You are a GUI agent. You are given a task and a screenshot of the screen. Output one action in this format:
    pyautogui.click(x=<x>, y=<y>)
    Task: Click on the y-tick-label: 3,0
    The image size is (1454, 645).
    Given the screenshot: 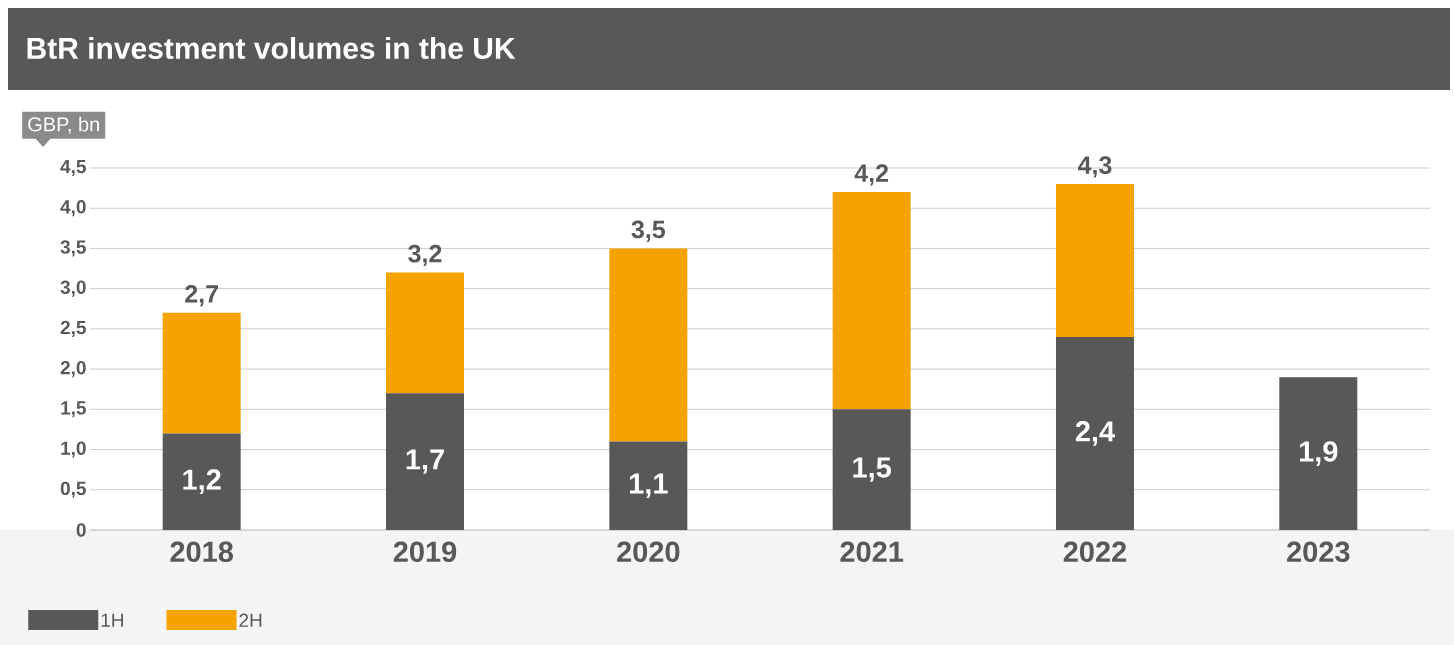 What is the action you would take?
    pyautogui.click(x=73, y=288)
    